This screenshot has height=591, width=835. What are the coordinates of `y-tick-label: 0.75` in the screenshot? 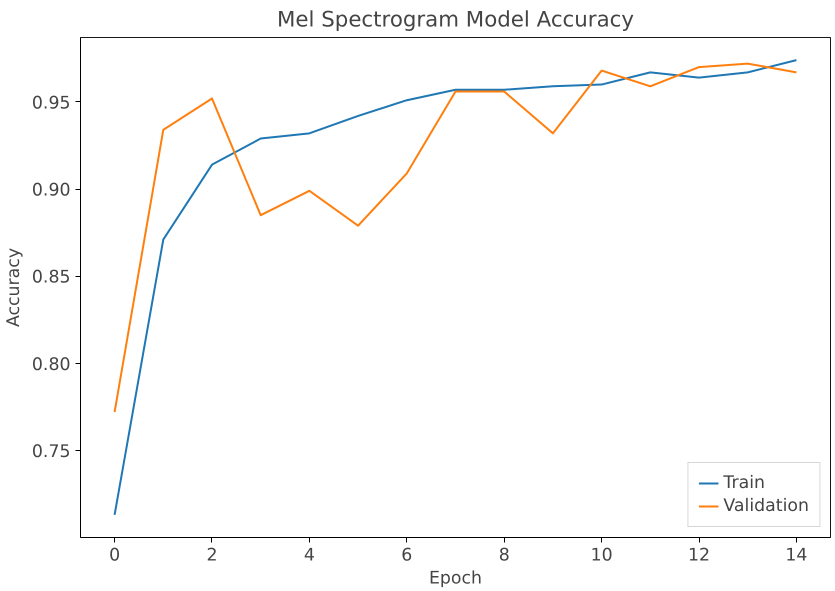 It's located at (51, 452).